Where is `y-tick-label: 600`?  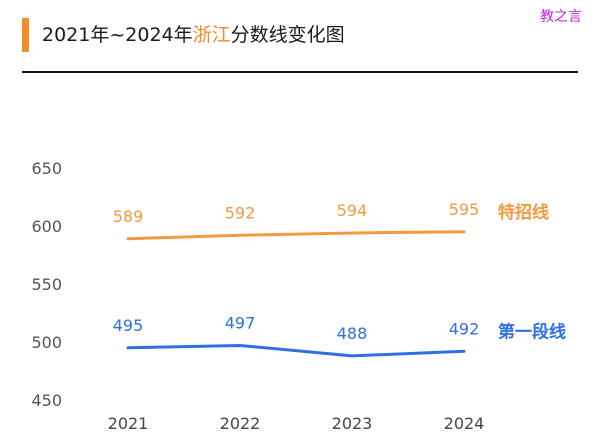
y-tick-label: 600 is located at coordinates (46, 226).